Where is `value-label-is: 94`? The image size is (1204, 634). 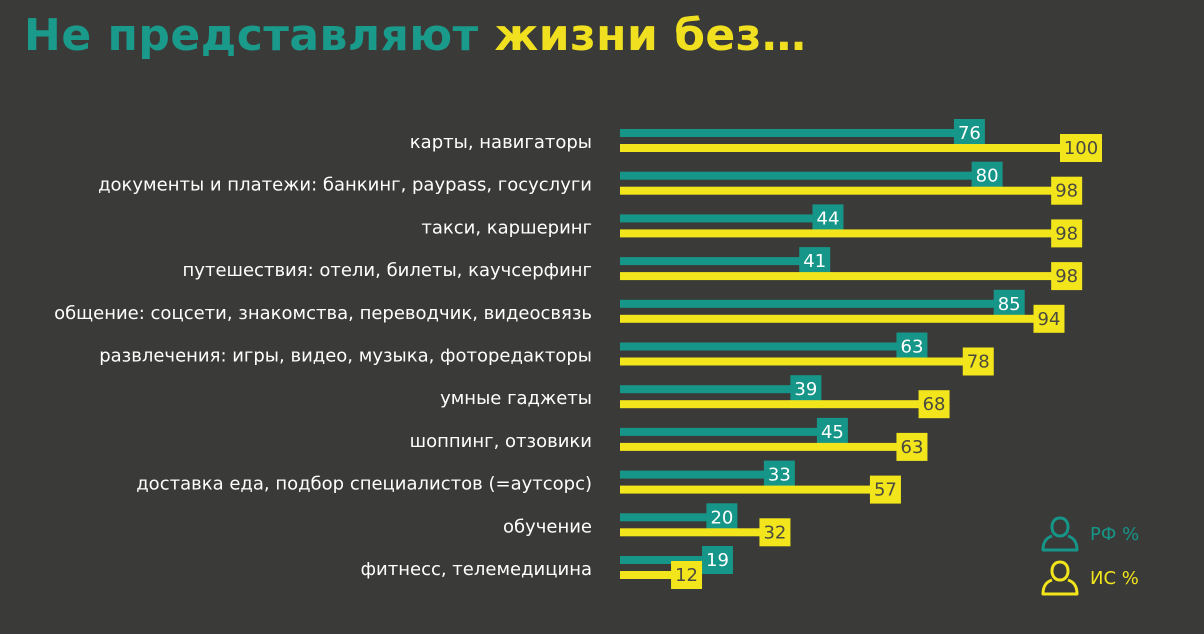
value-label-is: 94 is located at coordinates (1049, 319).